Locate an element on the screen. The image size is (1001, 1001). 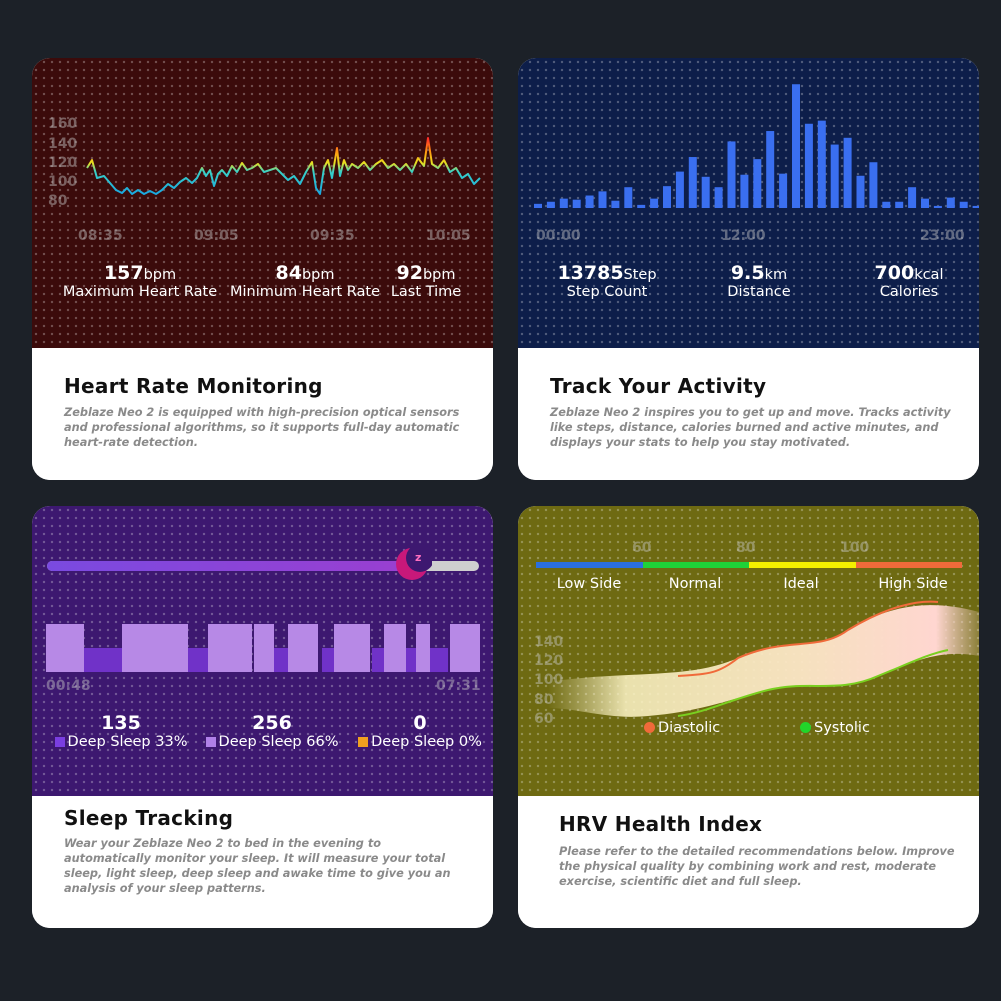
card-title: Track Your Activity is located at coordinates (658, 386).